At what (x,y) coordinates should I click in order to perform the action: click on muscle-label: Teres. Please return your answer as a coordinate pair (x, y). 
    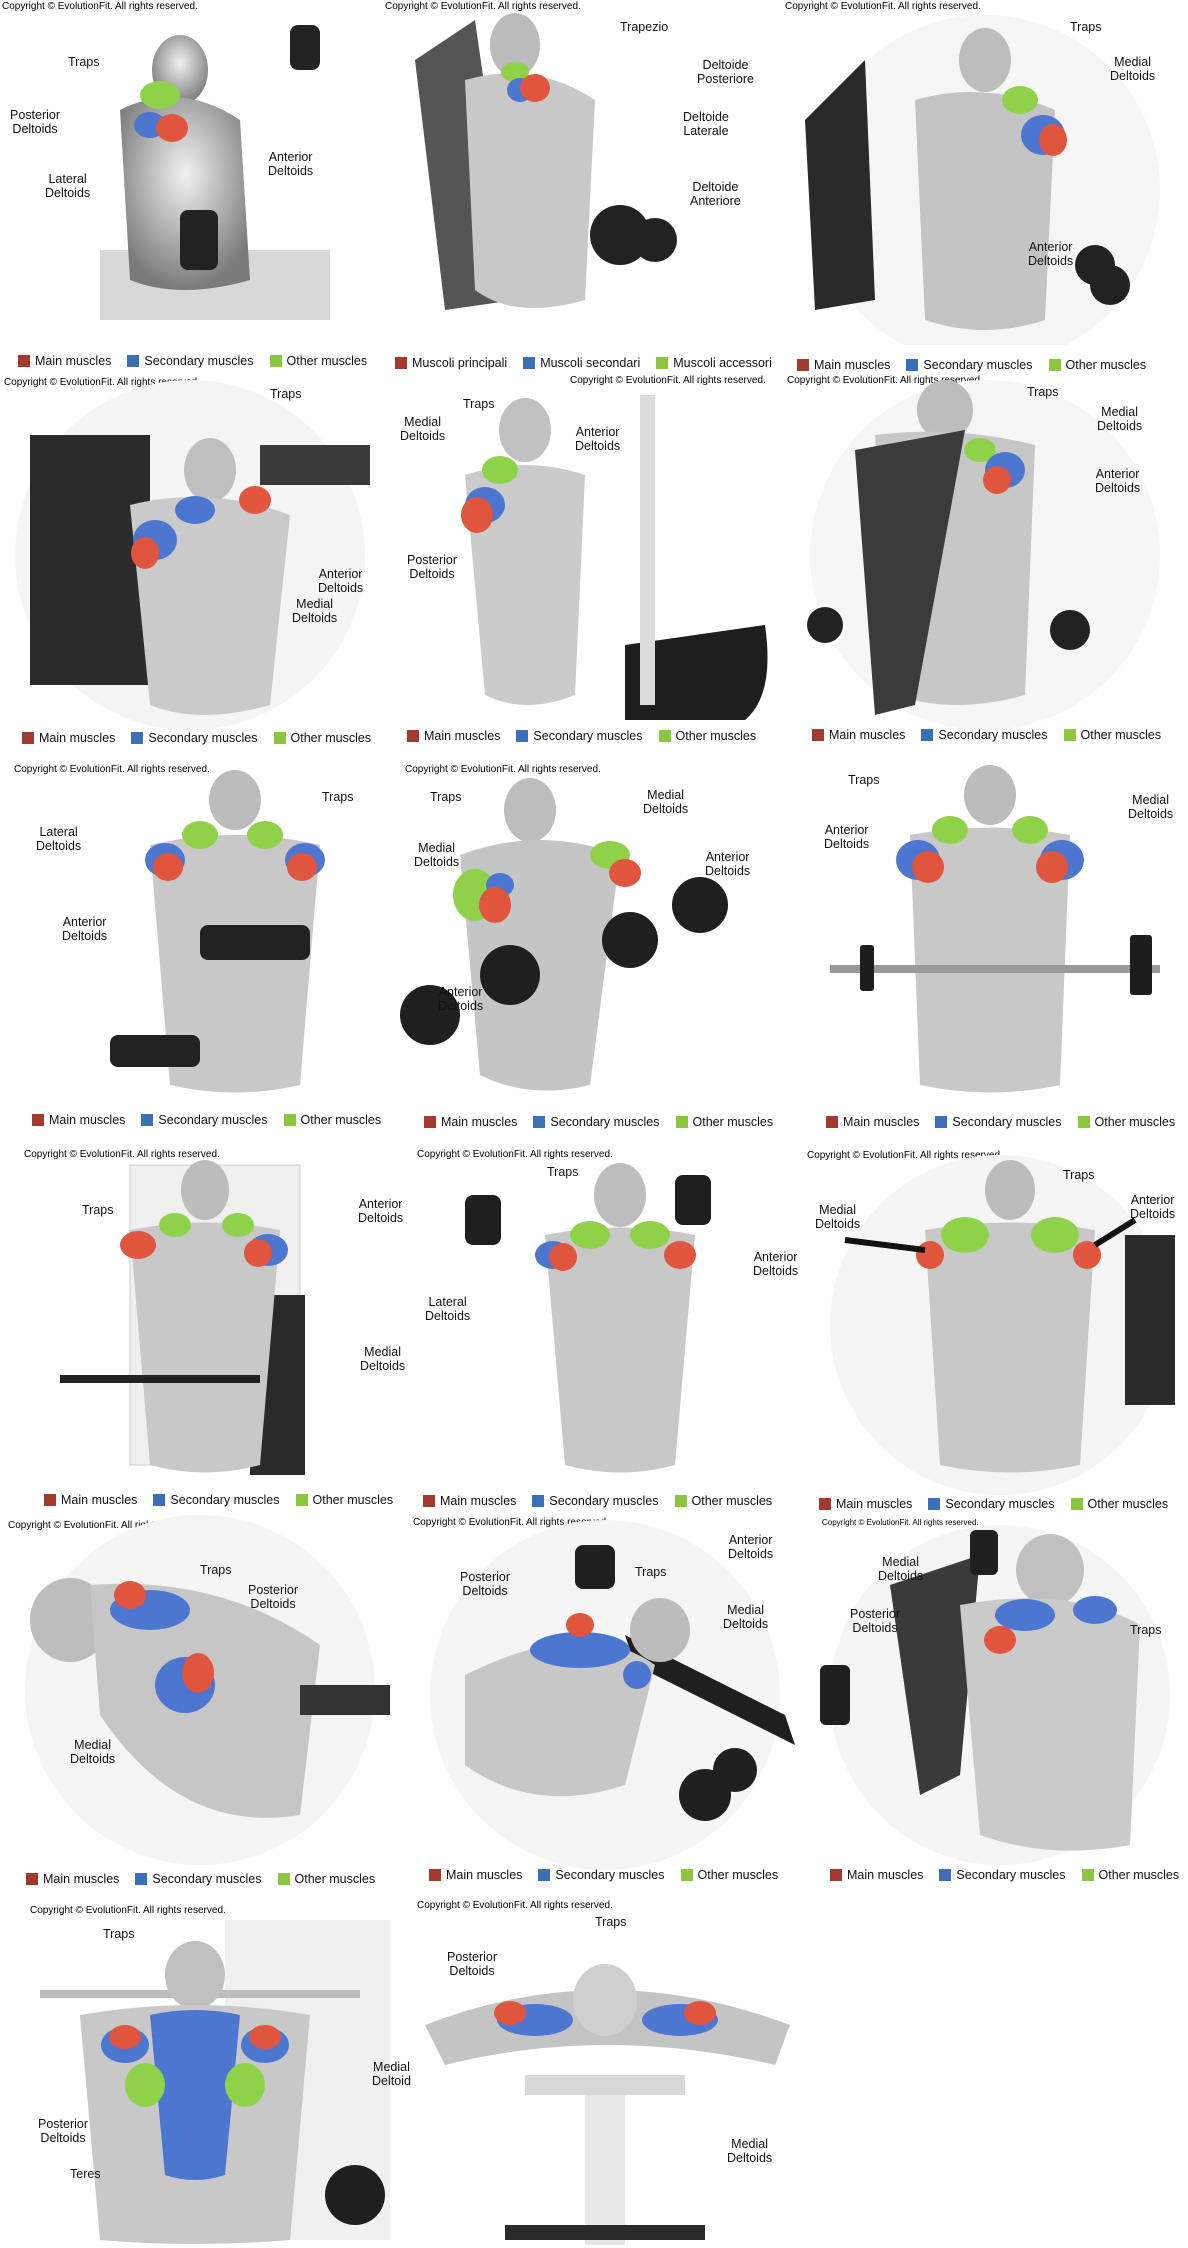
    Looking at the image, I should click on (85, 2174).